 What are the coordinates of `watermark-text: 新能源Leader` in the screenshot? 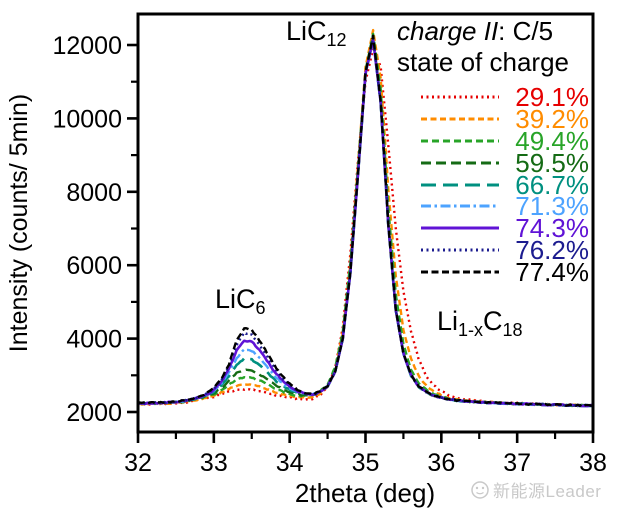 It's located at (547, 491).